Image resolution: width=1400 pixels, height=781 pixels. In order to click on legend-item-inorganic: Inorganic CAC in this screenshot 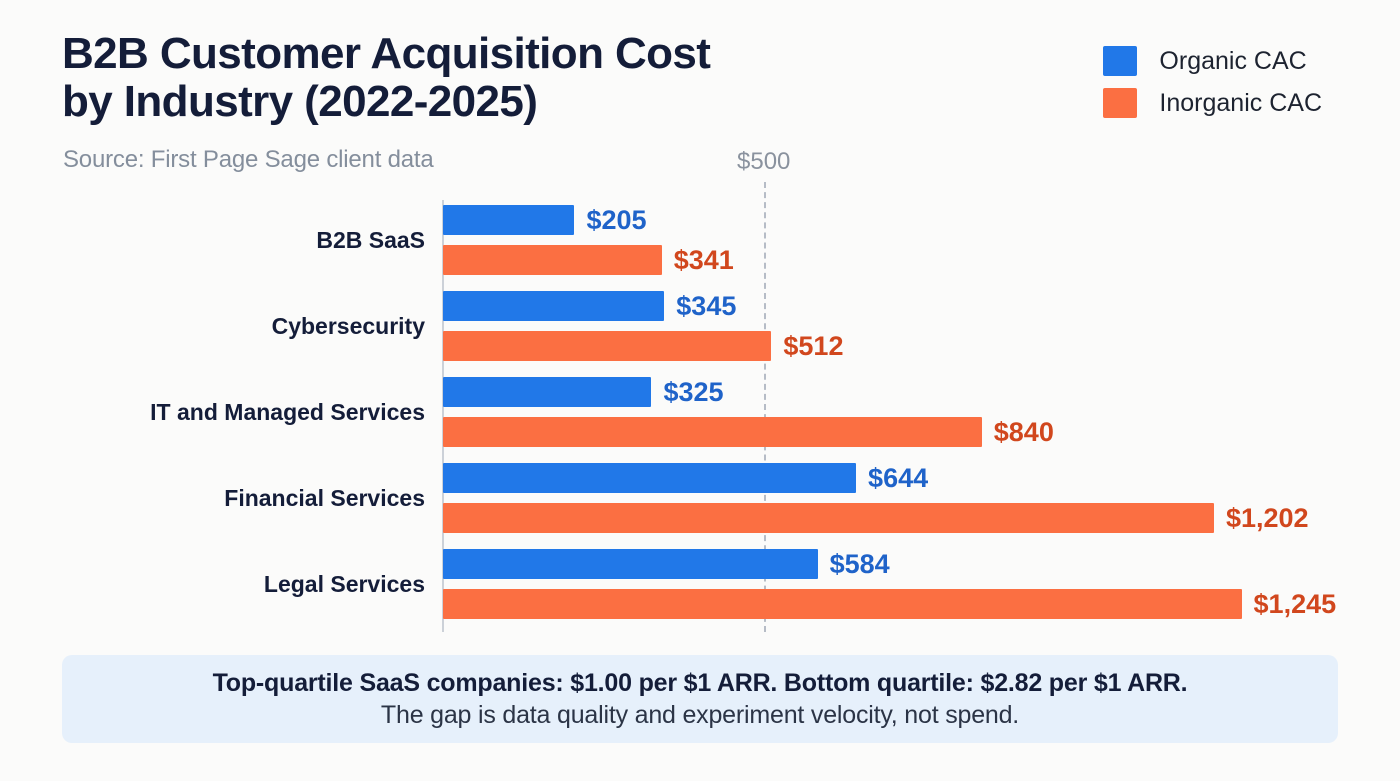, I will do `click(1212, 103)`.